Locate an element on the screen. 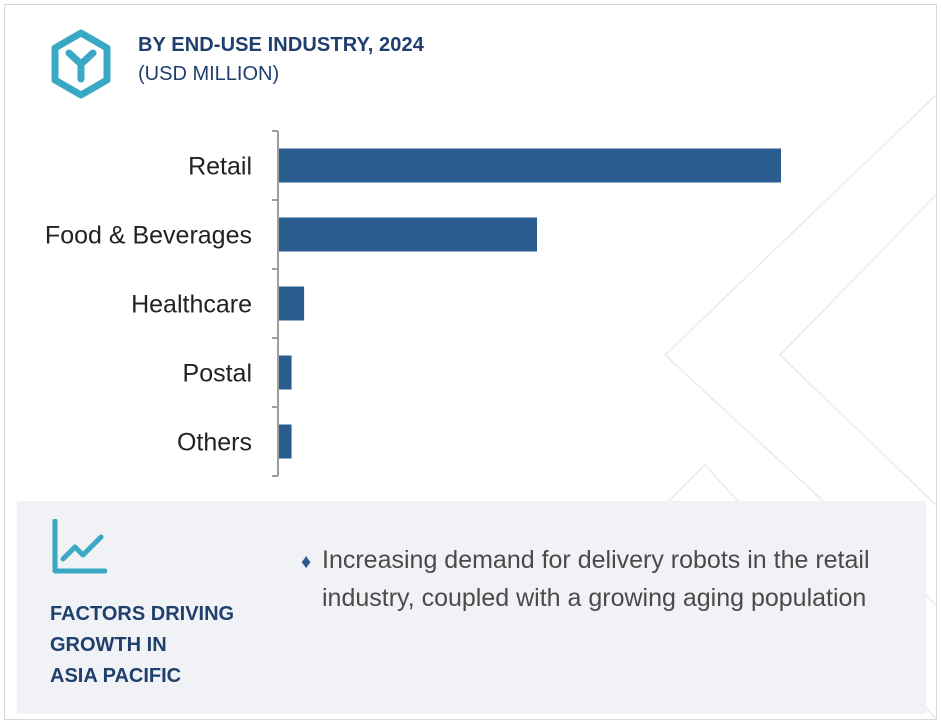 Image resolution: width=941 pixels, height=724 pixels. hexagon-y-icon is located at coordinates (81, 64).